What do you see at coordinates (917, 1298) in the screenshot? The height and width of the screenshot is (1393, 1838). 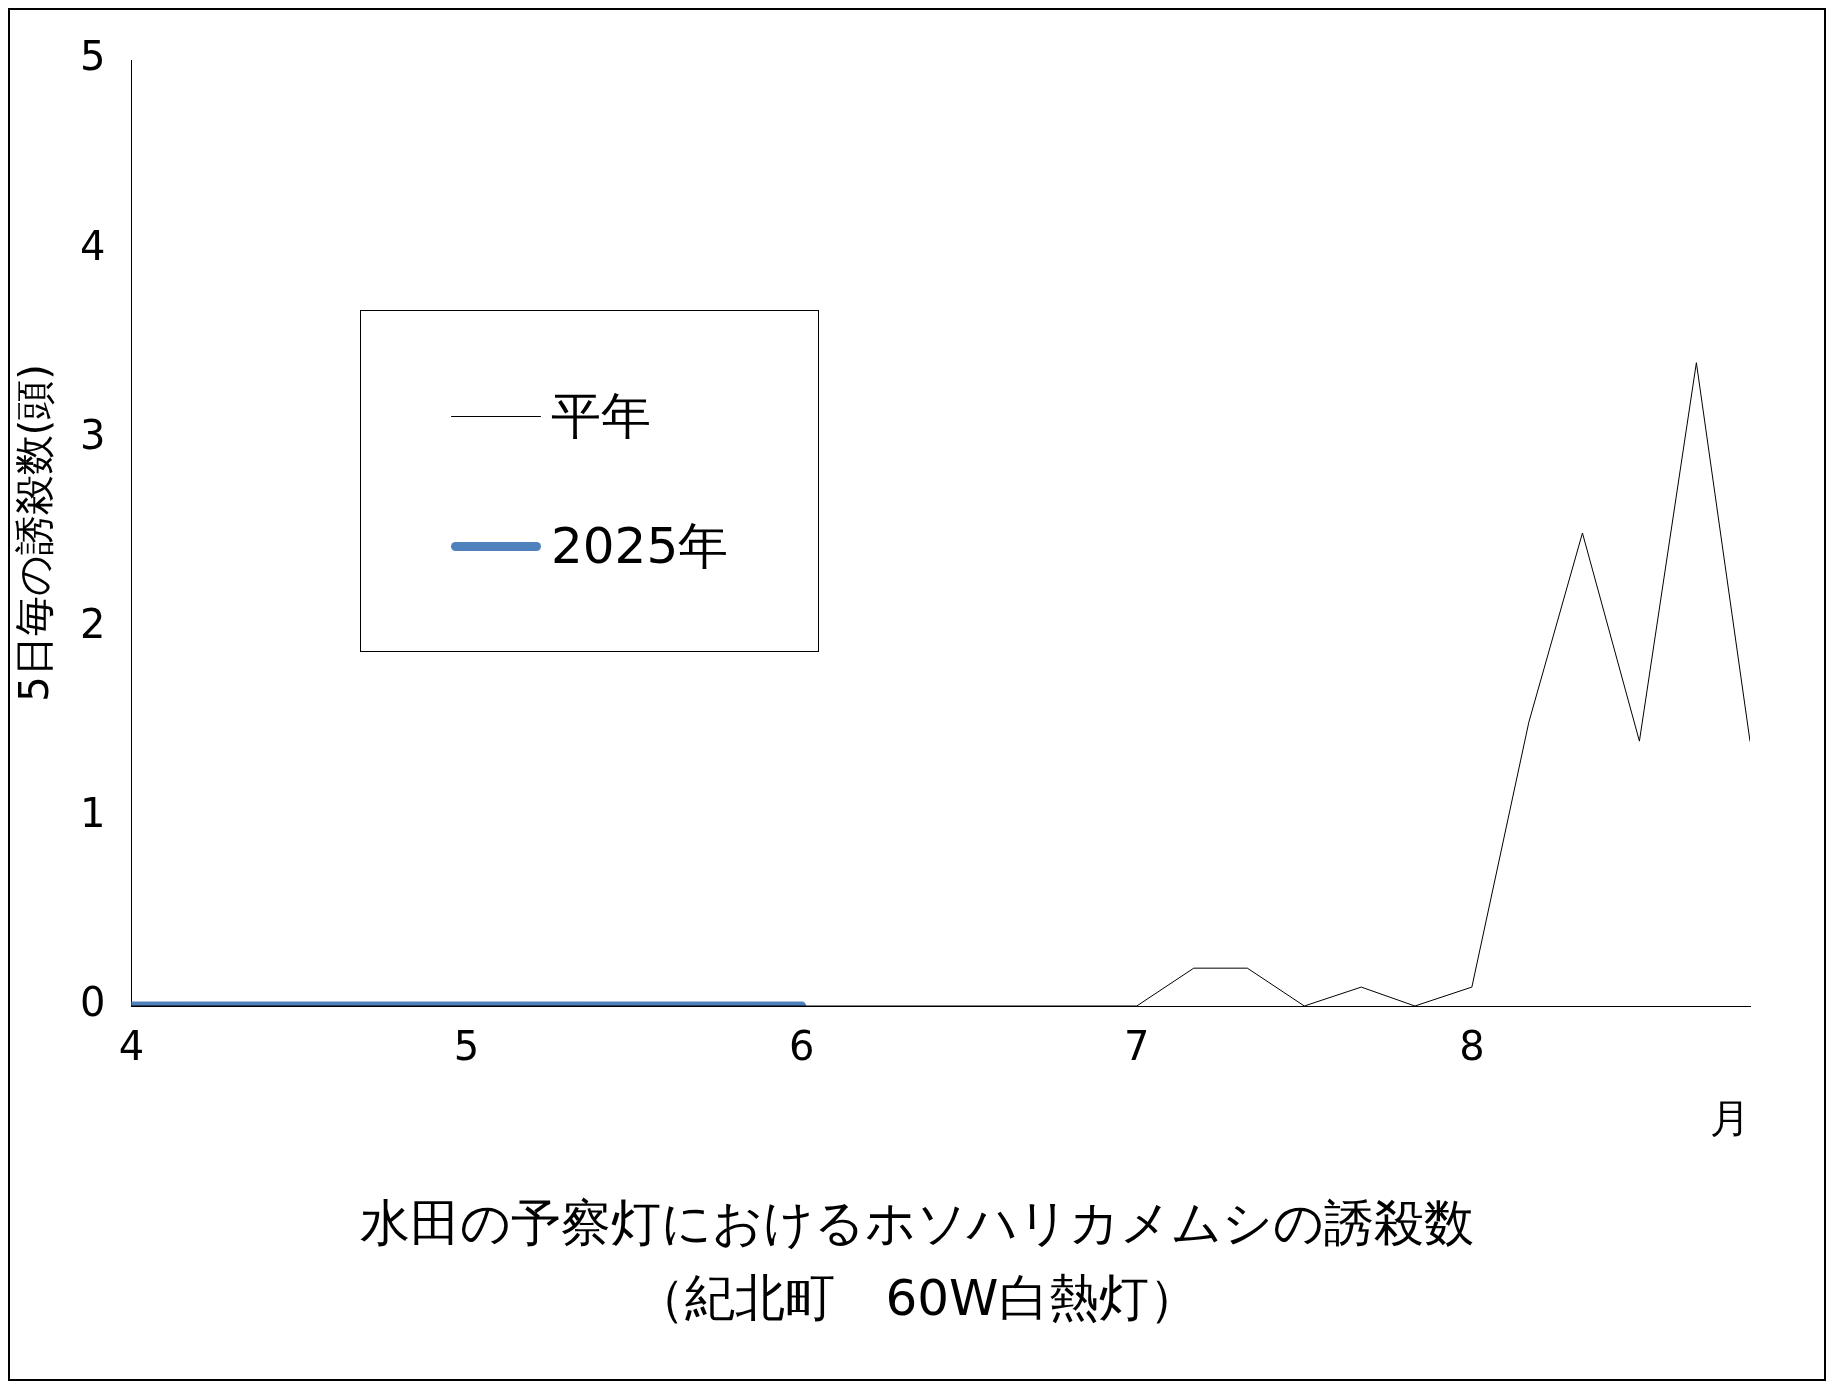 I see `text: （紀北町 60W白熱灯）` at bounding box center [917, 1298].